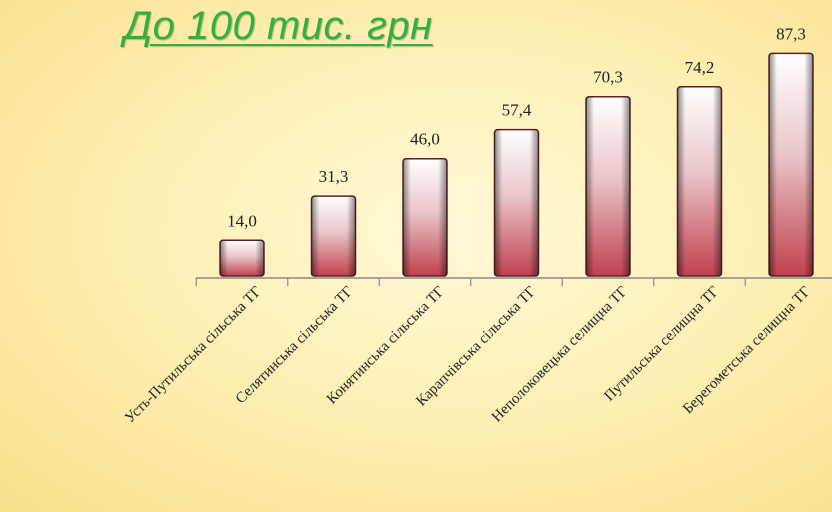 This screenshot has width=832, height=512. Describe the element at coordinates (517, 110) in the screenshot. I see `data-label: 57,4` at that location.